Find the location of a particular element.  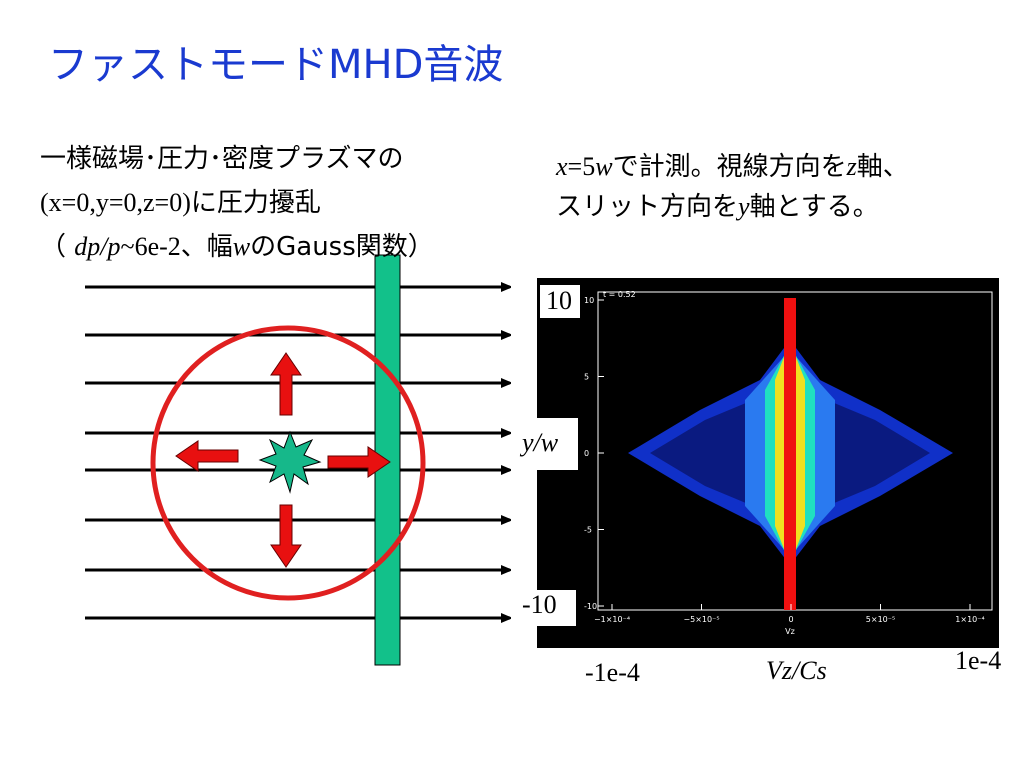

text-run: y is located at coordinates (744, 206).